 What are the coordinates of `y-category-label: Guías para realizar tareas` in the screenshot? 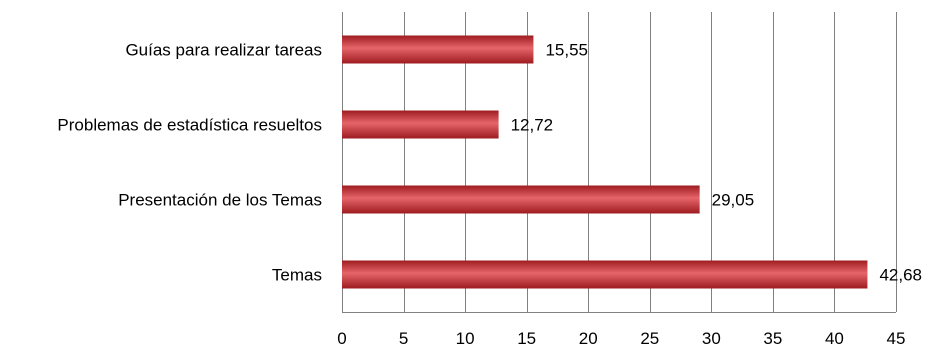 It's located at (223, 50).